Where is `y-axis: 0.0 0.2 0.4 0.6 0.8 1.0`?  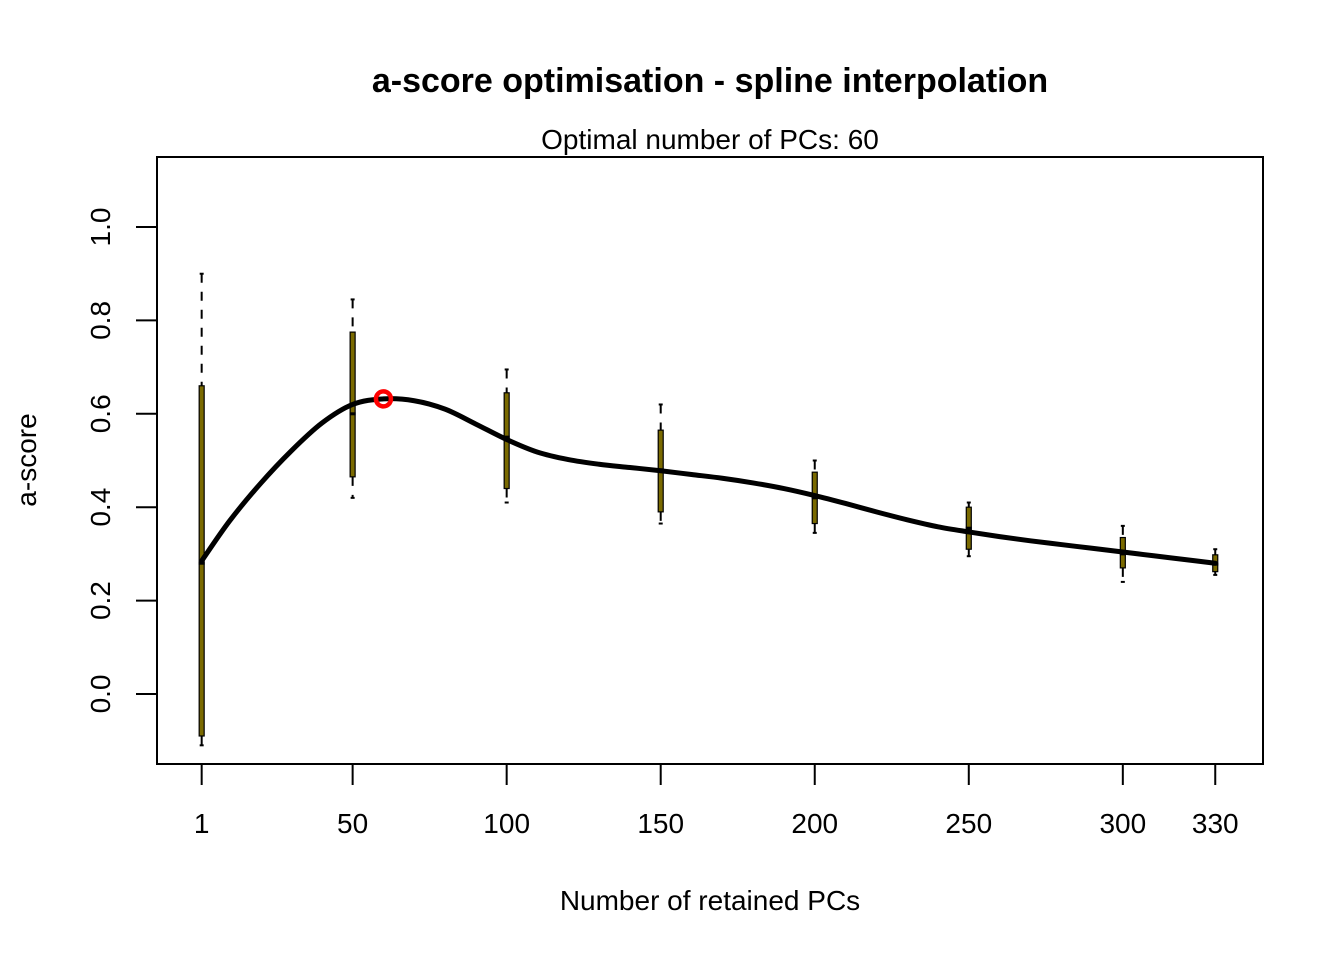
y-axis: 0.0 0.2 0.4 0.6 0.8 1.0 is located at coordinates (121, 460).